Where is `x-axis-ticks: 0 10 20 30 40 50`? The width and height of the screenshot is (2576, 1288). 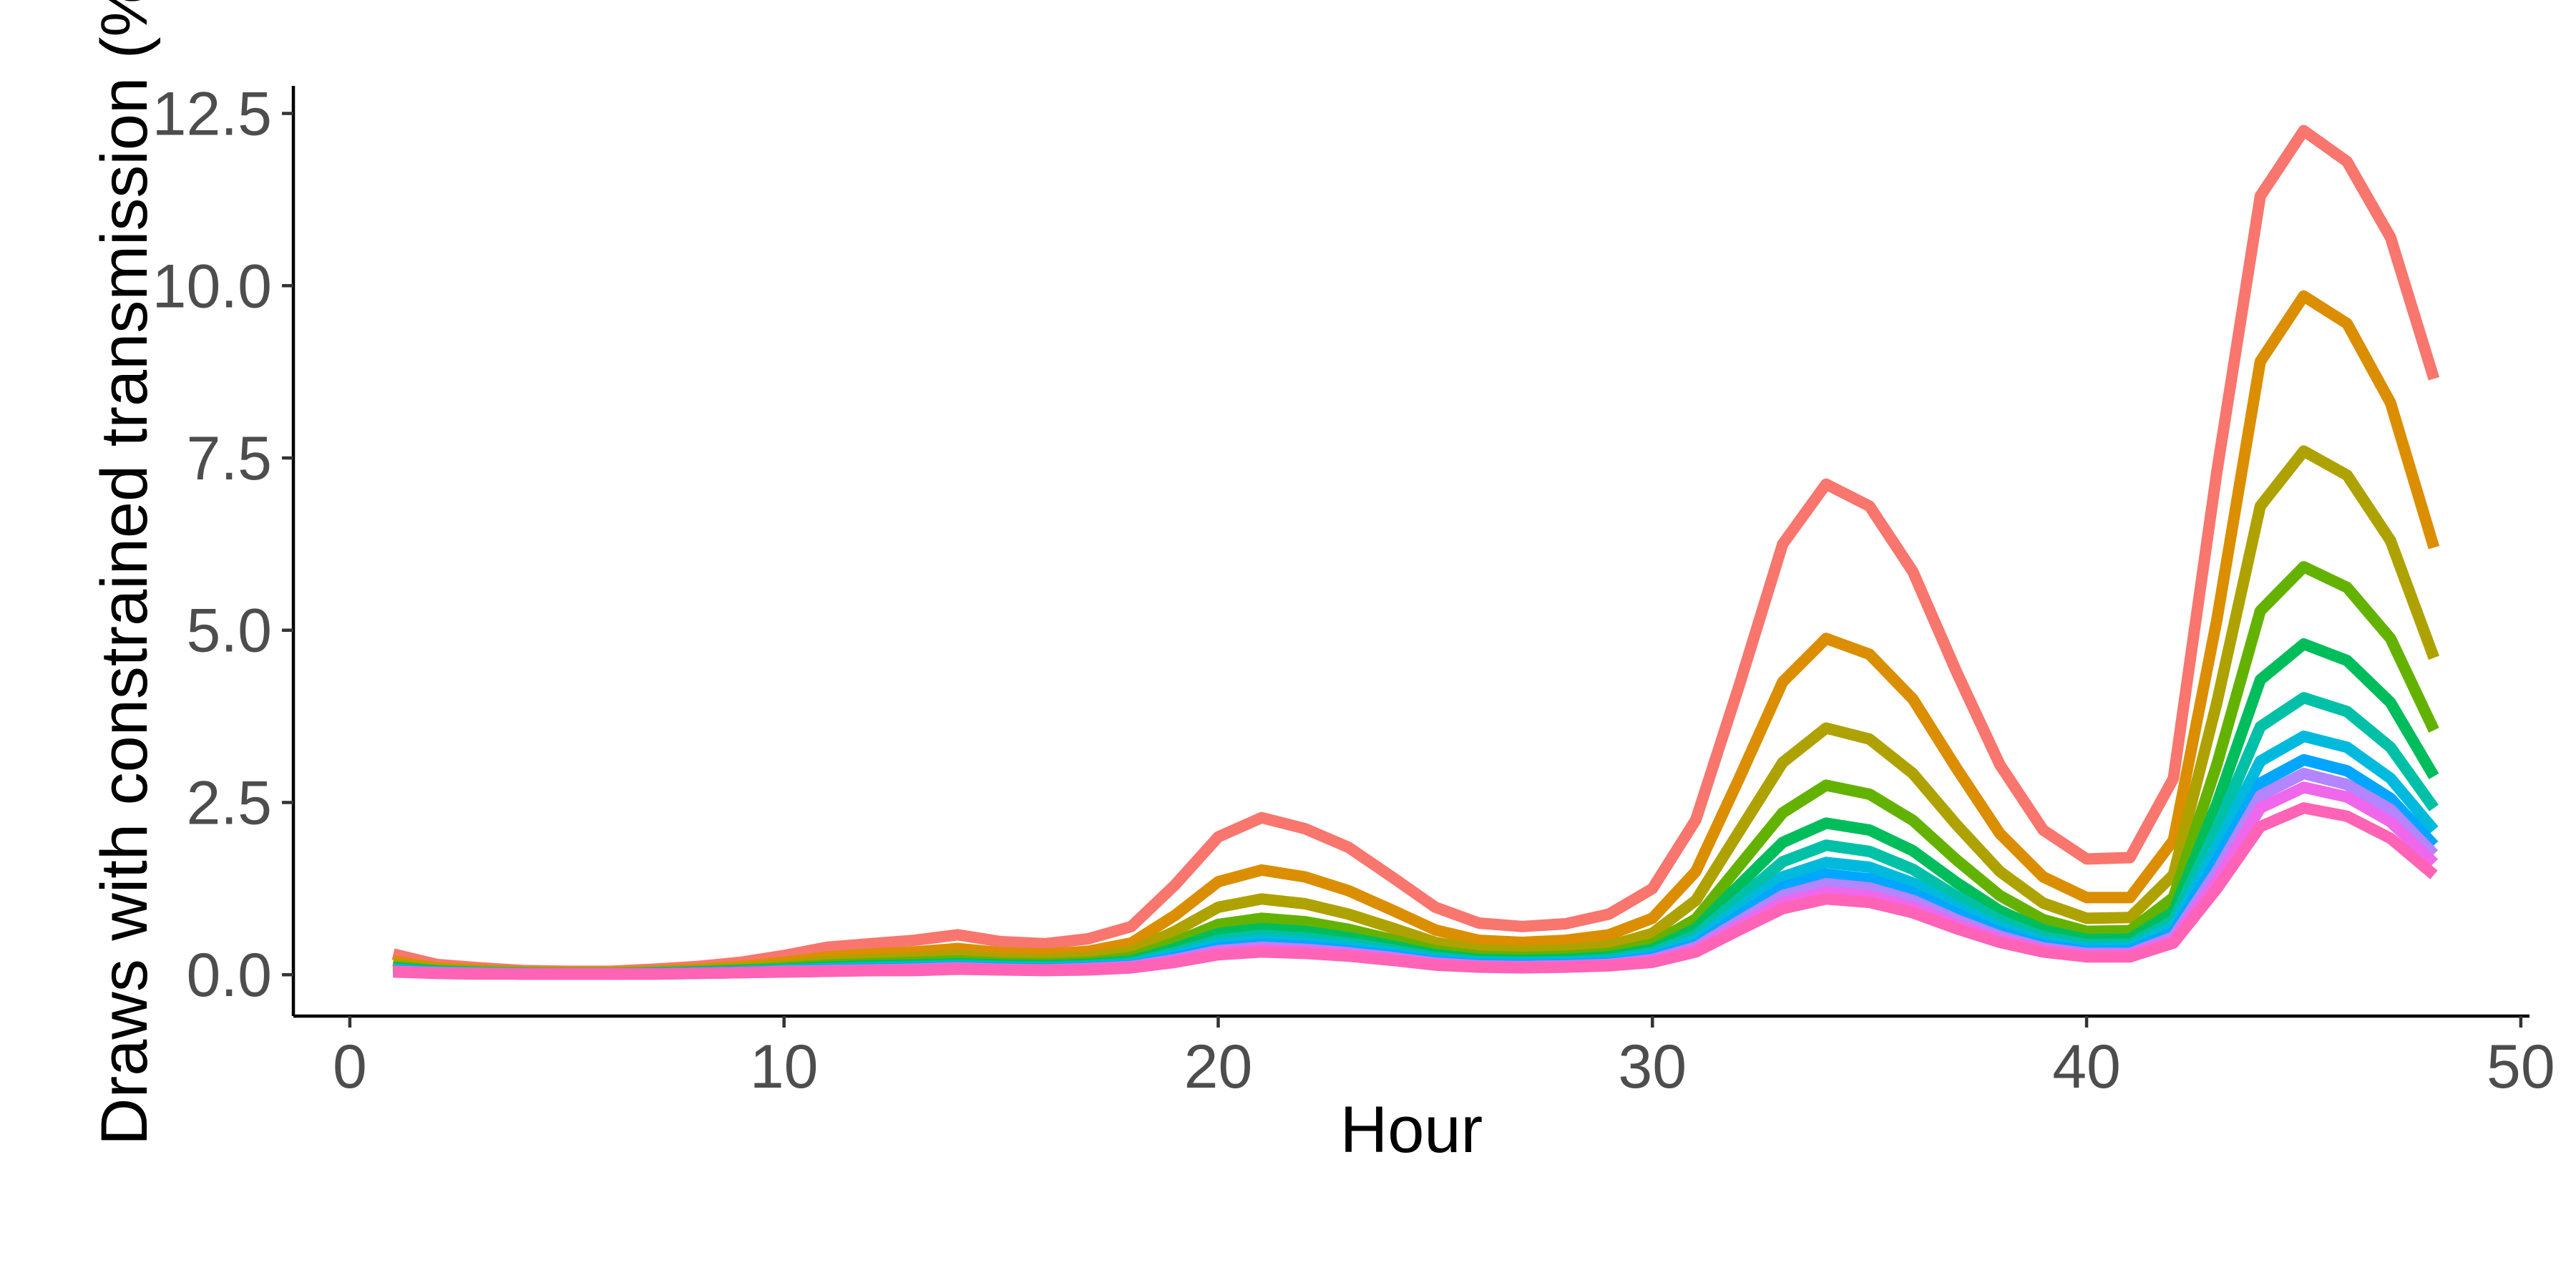 x-axis-ticks: 0 10 20 30 40 50 is located at coordinates (1444, 1058).